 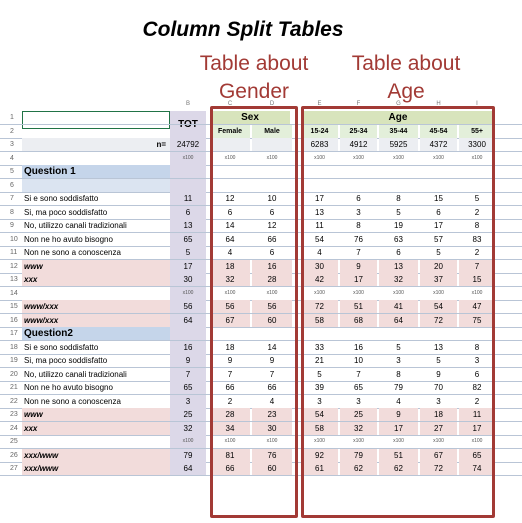 I want to click on data-cell: 47, so click(x=477, y=306).